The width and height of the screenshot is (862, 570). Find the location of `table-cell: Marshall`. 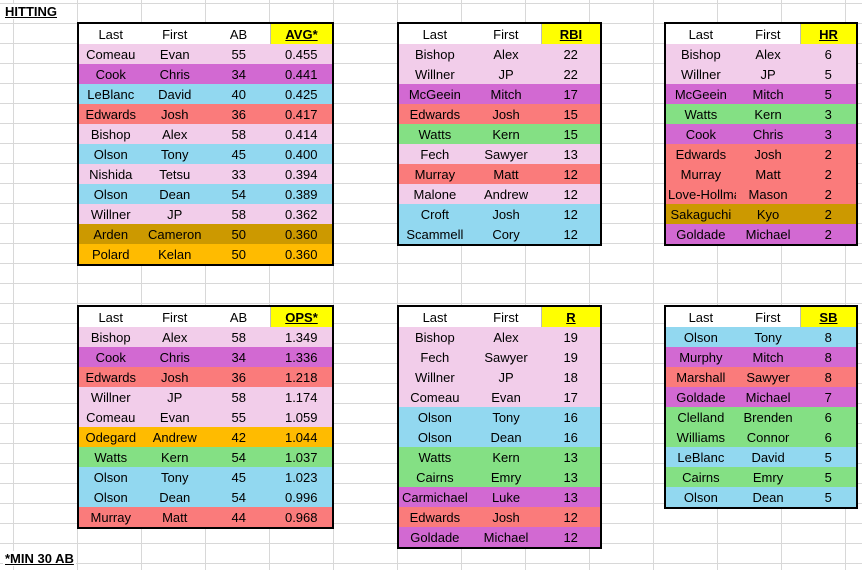

table-cell: Marshall is located at coordinates (701, 377).